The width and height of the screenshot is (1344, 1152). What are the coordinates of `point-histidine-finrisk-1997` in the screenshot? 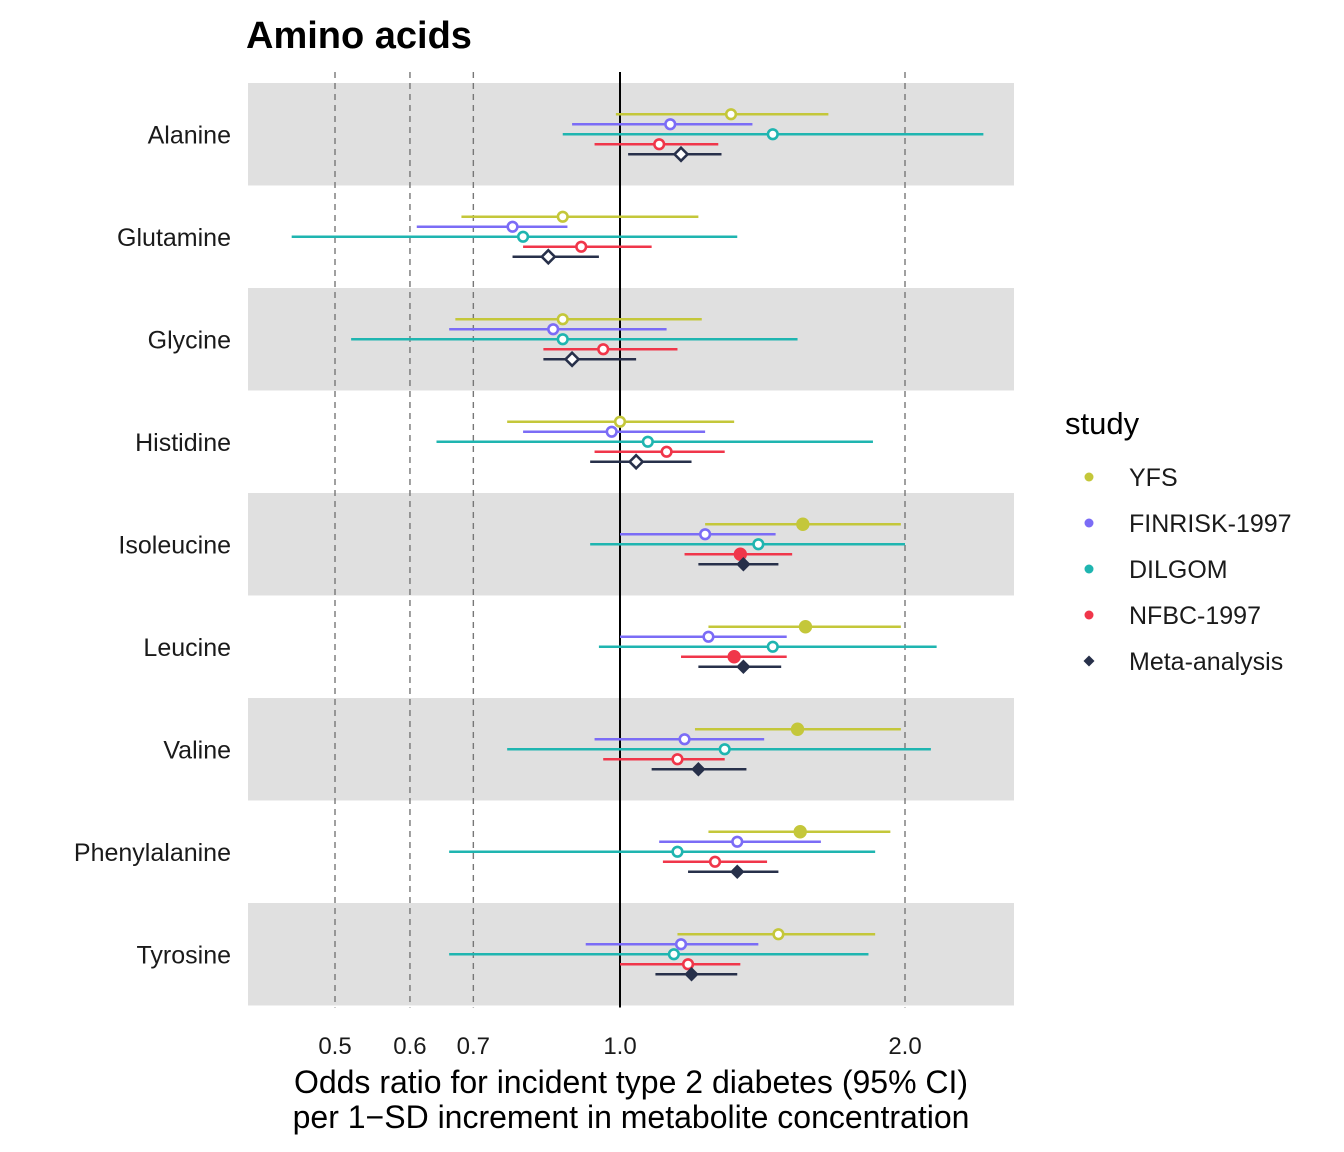 It's located at (611, 431).